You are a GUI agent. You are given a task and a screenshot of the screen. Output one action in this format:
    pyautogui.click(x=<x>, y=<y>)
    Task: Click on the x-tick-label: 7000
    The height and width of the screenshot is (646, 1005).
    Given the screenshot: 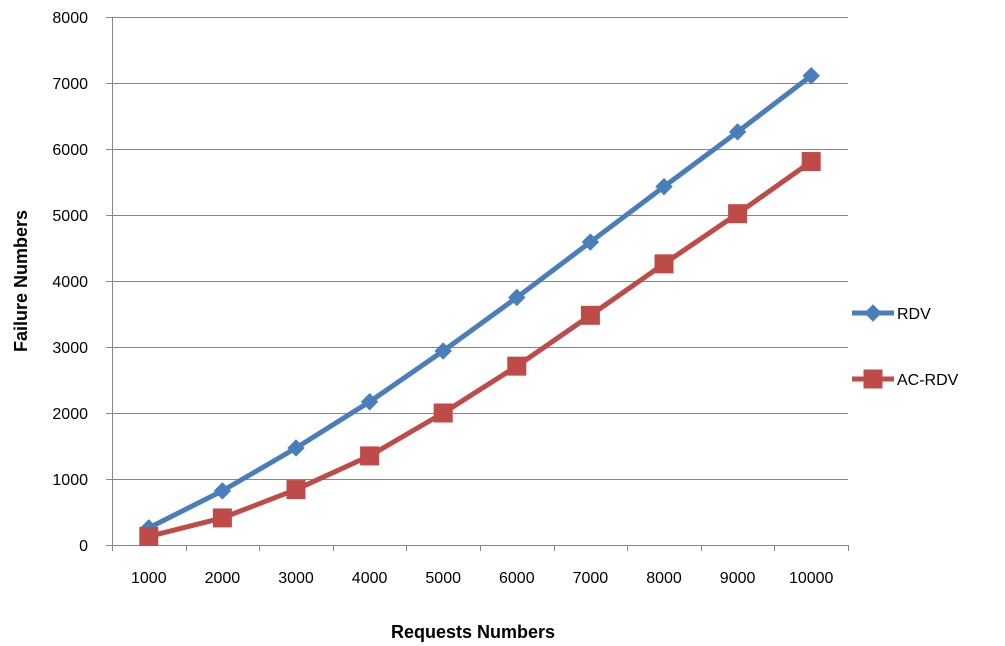 What is the action you would take?
    pyautogui.click(x=591, y=578)
    